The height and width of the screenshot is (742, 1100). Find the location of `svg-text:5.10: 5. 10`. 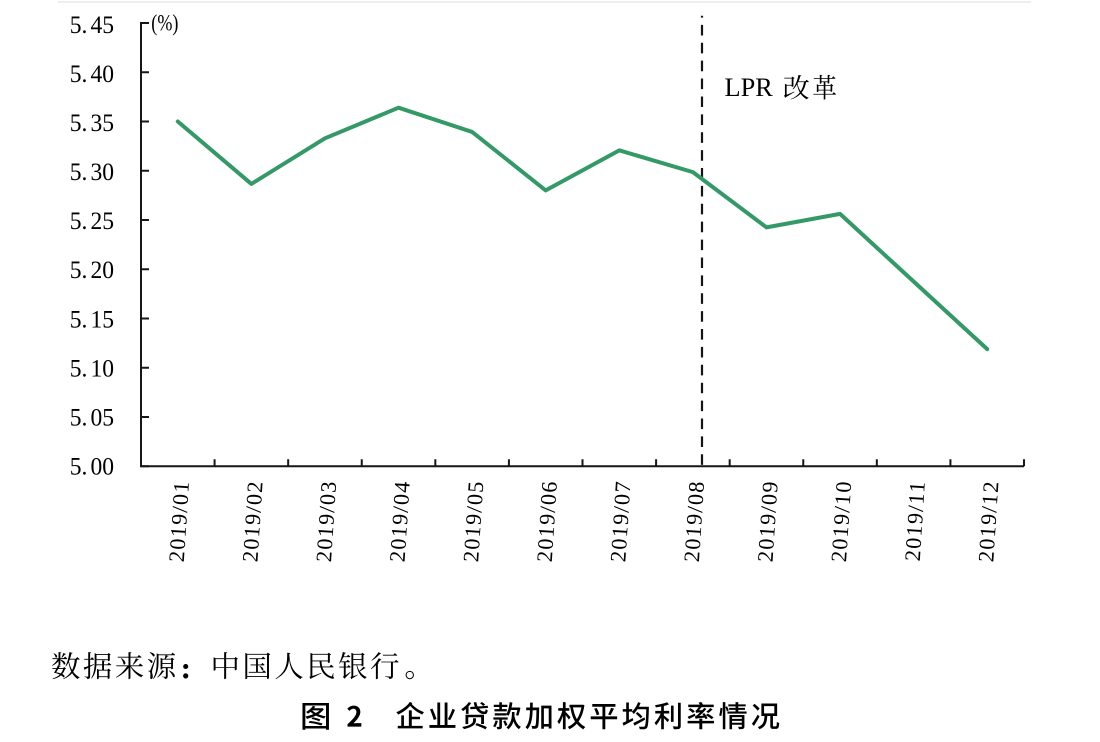

svg-text:5.10: 5. 10 is located at coordinates (92, 369).